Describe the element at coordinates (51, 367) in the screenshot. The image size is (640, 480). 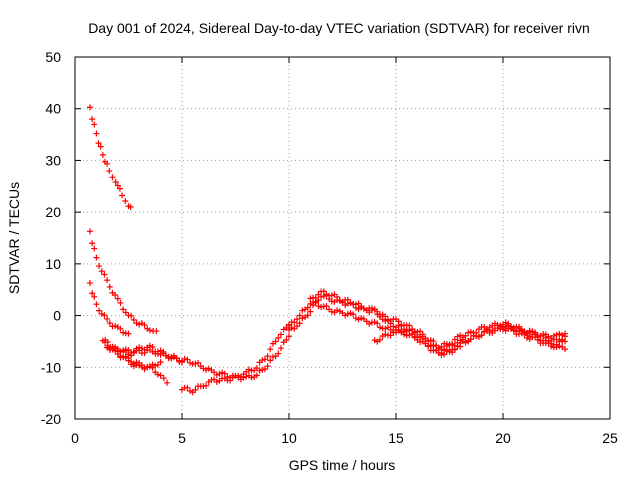
I see `y-tick-label: -10` at that location.